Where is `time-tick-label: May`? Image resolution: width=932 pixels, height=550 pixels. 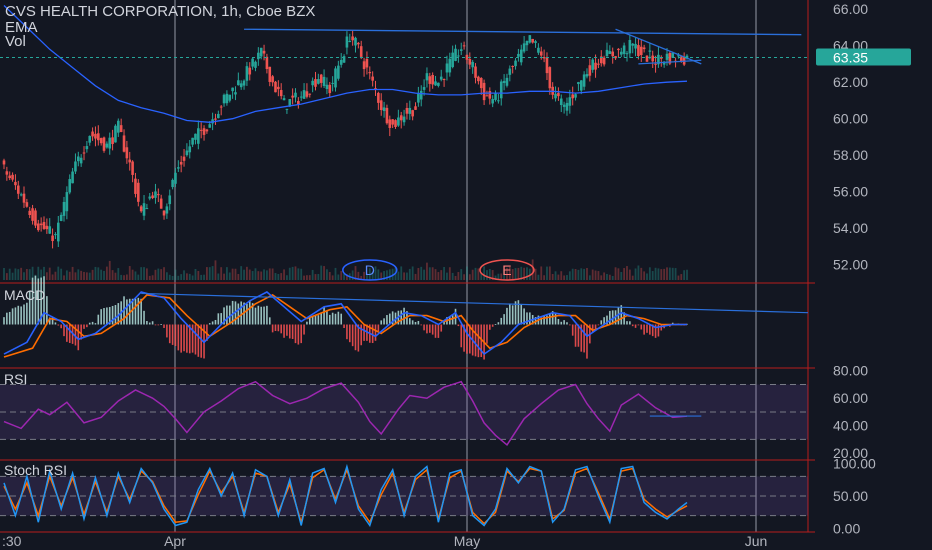
time-tick-label: May is located at coordinates (467, 541).